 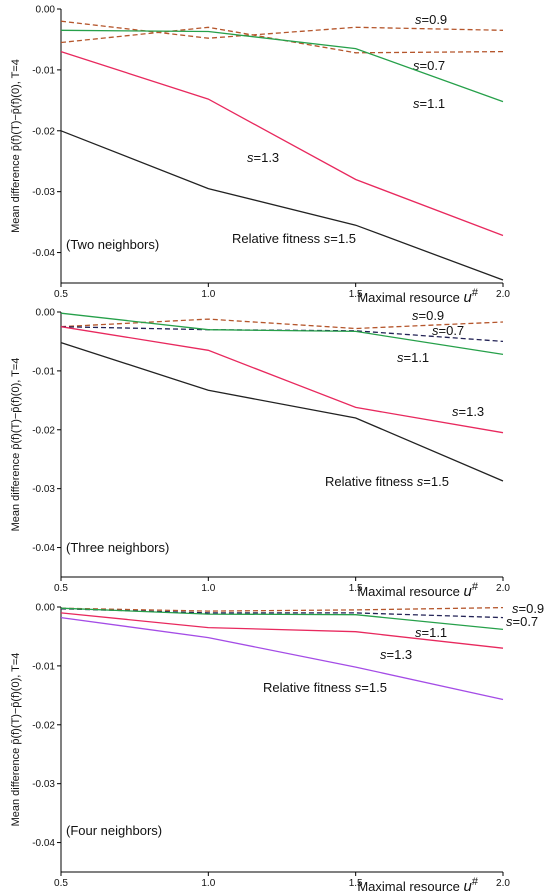 What do you see at coordinates (112, 244) in the screenshot?
I see `panel-label: (Two neighbors)` at bounding box center [112, 244].